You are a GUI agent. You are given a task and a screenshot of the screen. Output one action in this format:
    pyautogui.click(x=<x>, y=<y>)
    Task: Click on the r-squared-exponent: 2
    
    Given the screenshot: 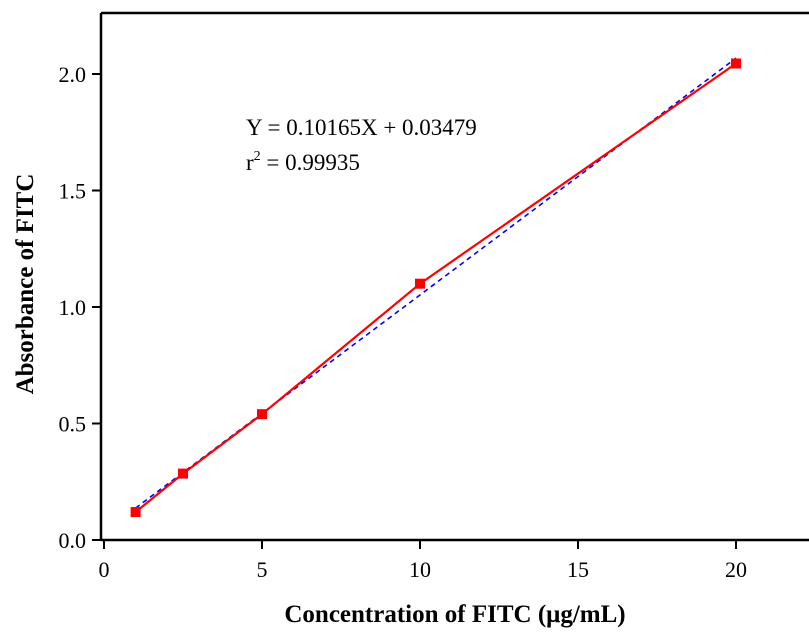 What is the action you would take?
    pyautogui.click(x=257, y=156)
    